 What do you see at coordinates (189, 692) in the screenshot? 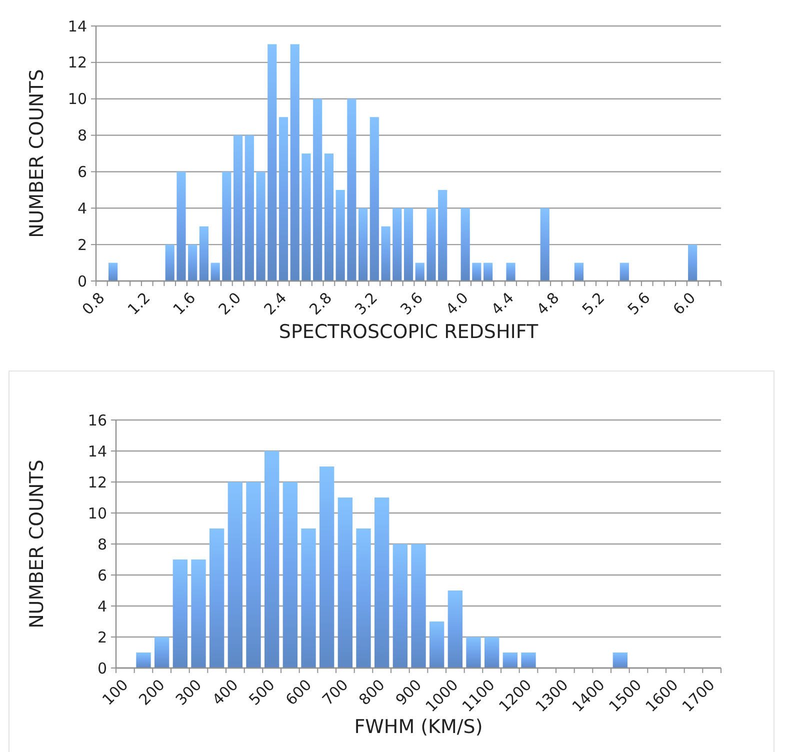
I see `x-tick-label: 300` at bounding box center [189, 692].